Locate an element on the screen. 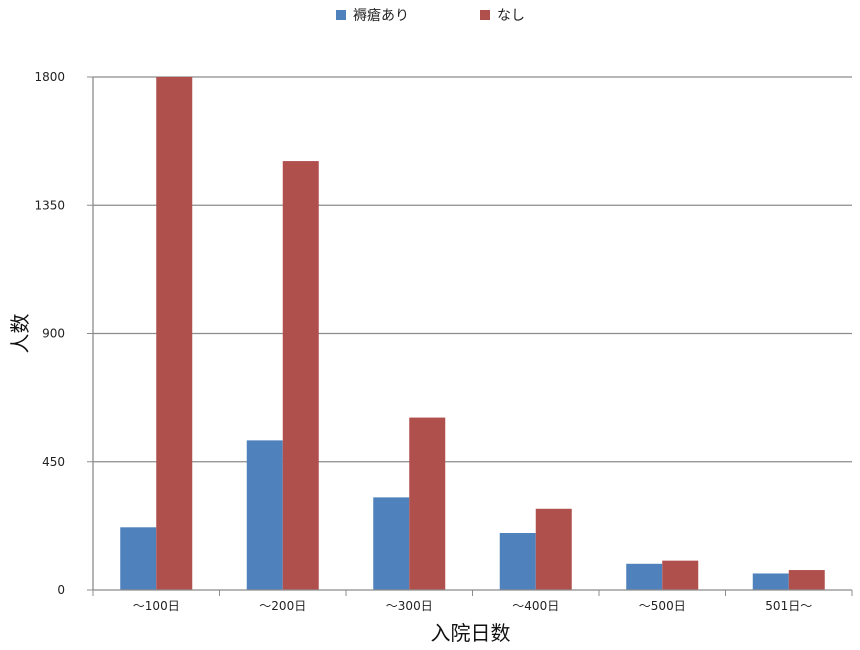 The height and width of the screenshot is (650, 860). x-tick-label: 〜300日 is located at coordinates (409, 606).